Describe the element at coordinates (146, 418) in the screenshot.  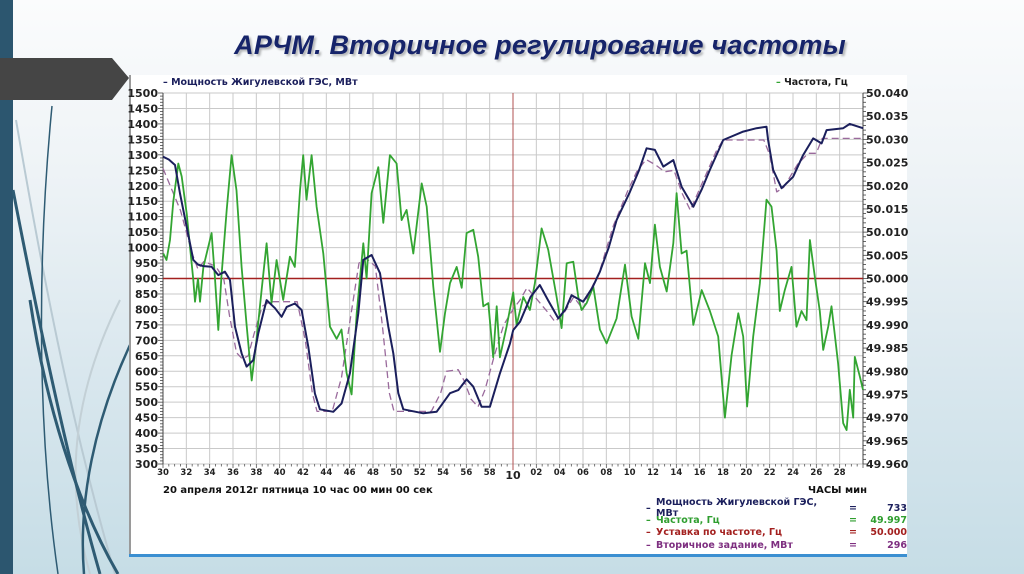
I see `left-axis-tick-label: 450` at that location.